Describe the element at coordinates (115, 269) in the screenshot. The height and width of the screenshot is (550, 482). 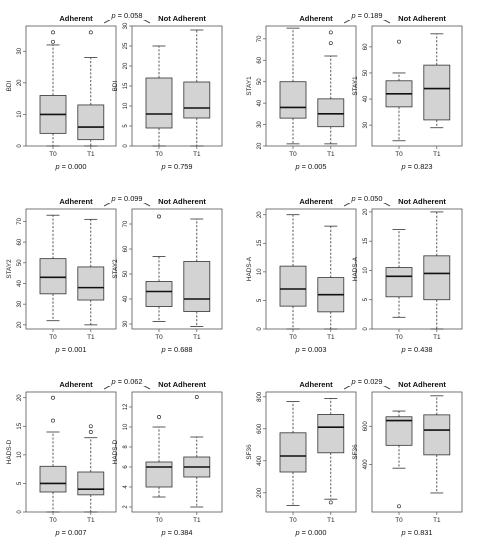
I see `y-axis-label: STAY2` at that location.